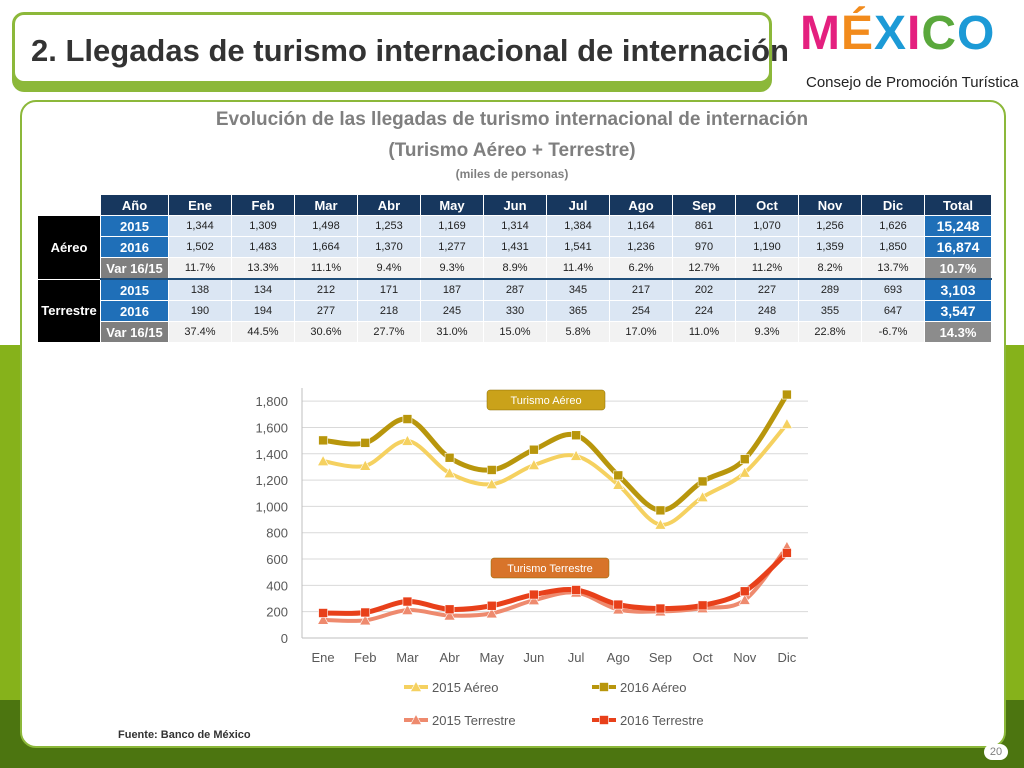 This screenshot has height=768, width=1024. What do you see at coordinates (787, 657) in the screenshot?
I see `x-tick-label: Dic` at bounding box center [787, 657].